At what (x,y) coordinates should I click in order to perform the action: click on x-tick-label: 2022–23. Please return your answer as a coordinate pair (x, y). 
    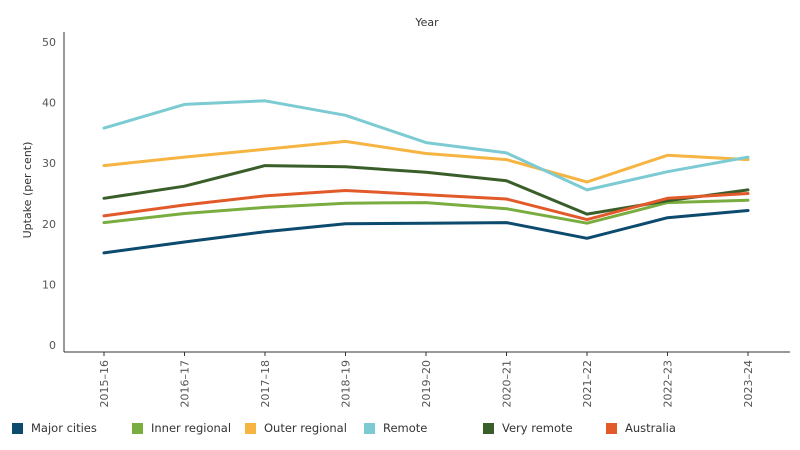
    Looking at the image, I should click on (668, 384).